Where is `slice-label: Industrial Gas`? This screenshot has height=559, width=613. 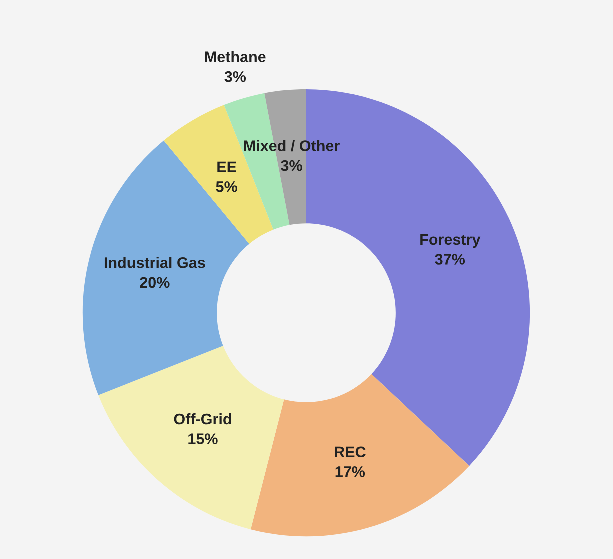 slice-label: Industrial Gas is located at coordinates (155, 262).